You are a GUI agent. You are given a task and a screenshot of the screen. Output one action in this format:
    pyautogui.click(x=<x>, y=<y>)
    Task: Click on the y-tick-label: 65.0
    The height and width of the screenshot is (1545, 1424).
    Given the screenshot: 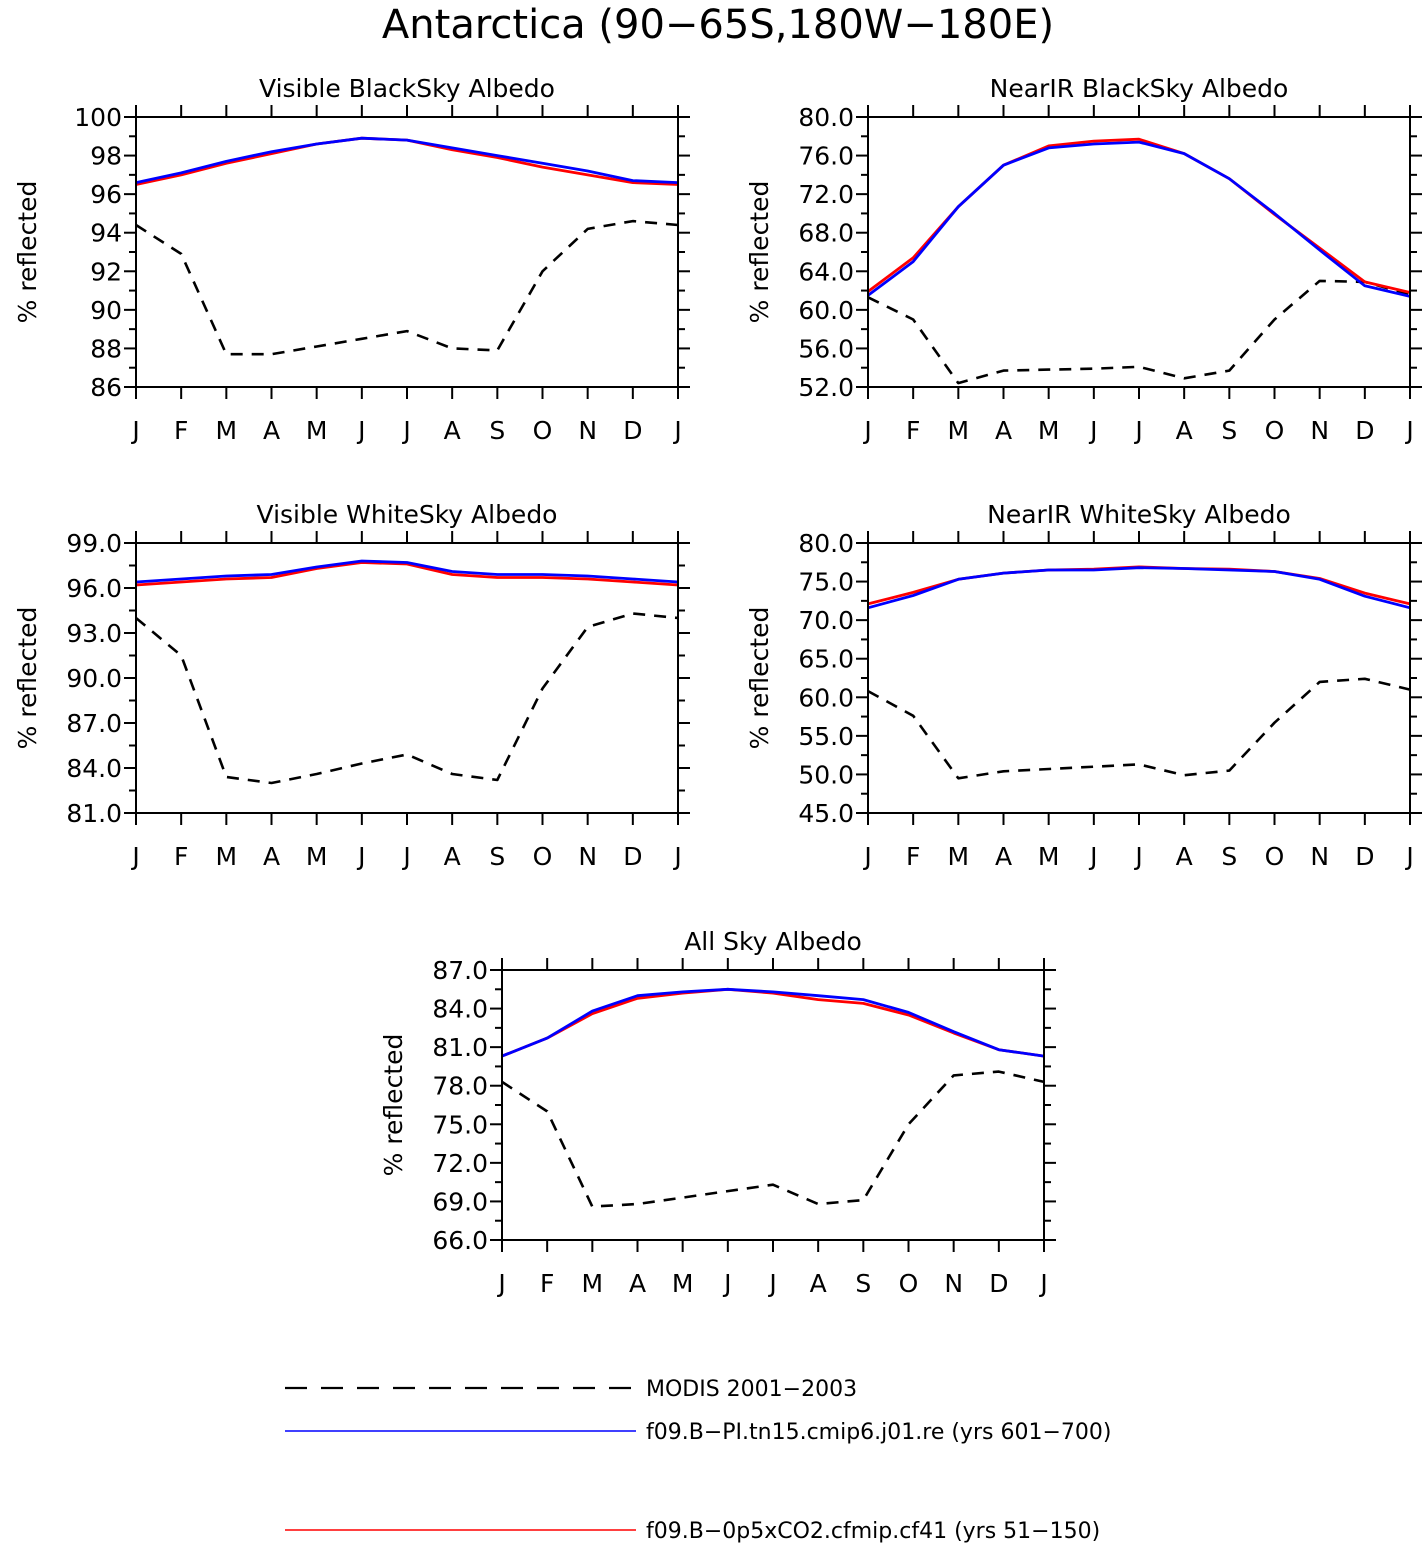 What is the action you would take?
    pyautogui.click(x=826, y=659)
    